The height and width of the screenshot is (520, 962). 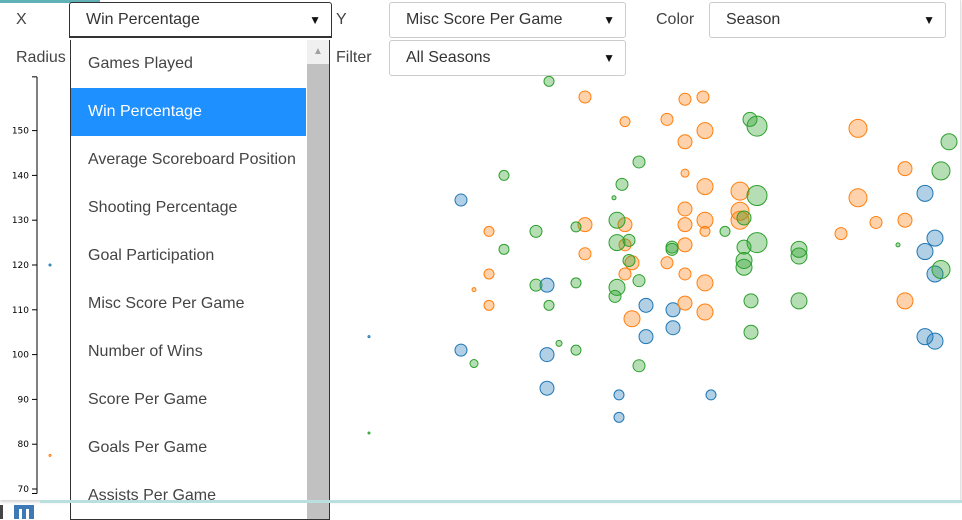 I want to click on filter-select: All Seasons ▼, so click(x=507, y=58).